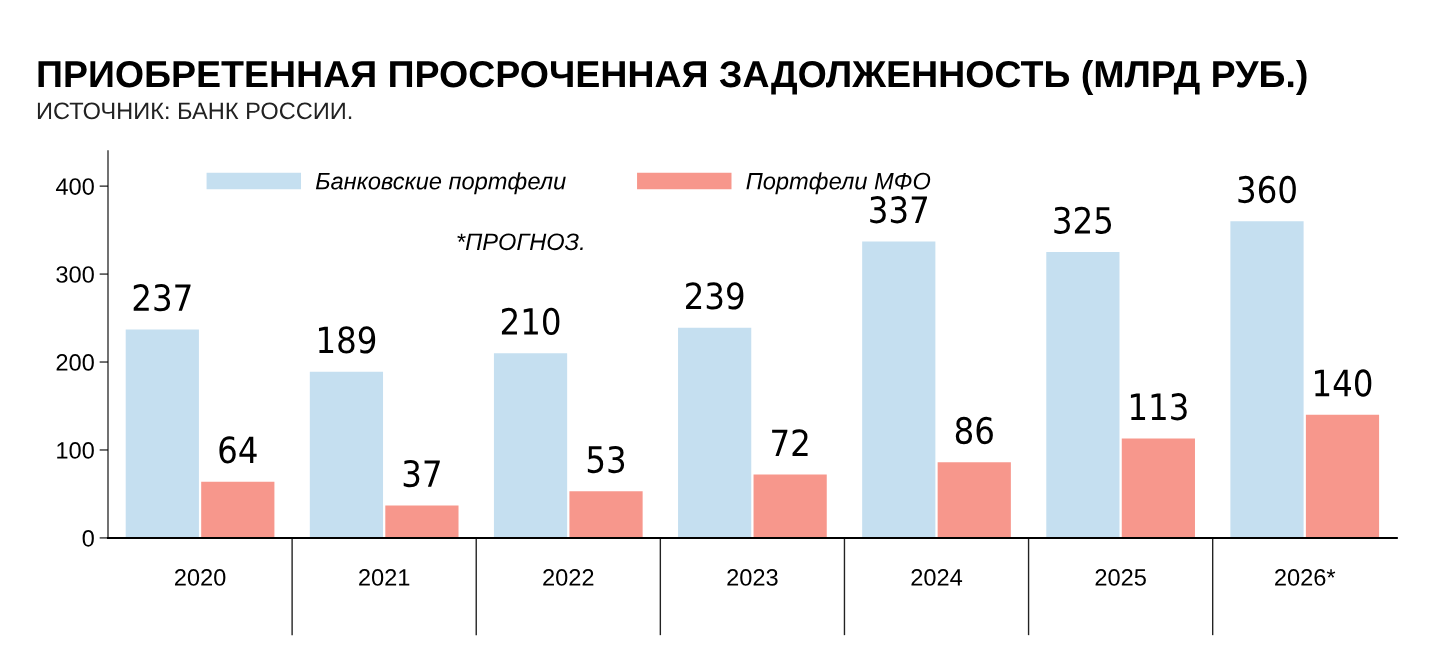 This screenshot has width=1440, height=645. What do you see at coordinates (200, 577) in the screenshot?
I see `x-tick-label: 2020` at bounding box center [200, 577].